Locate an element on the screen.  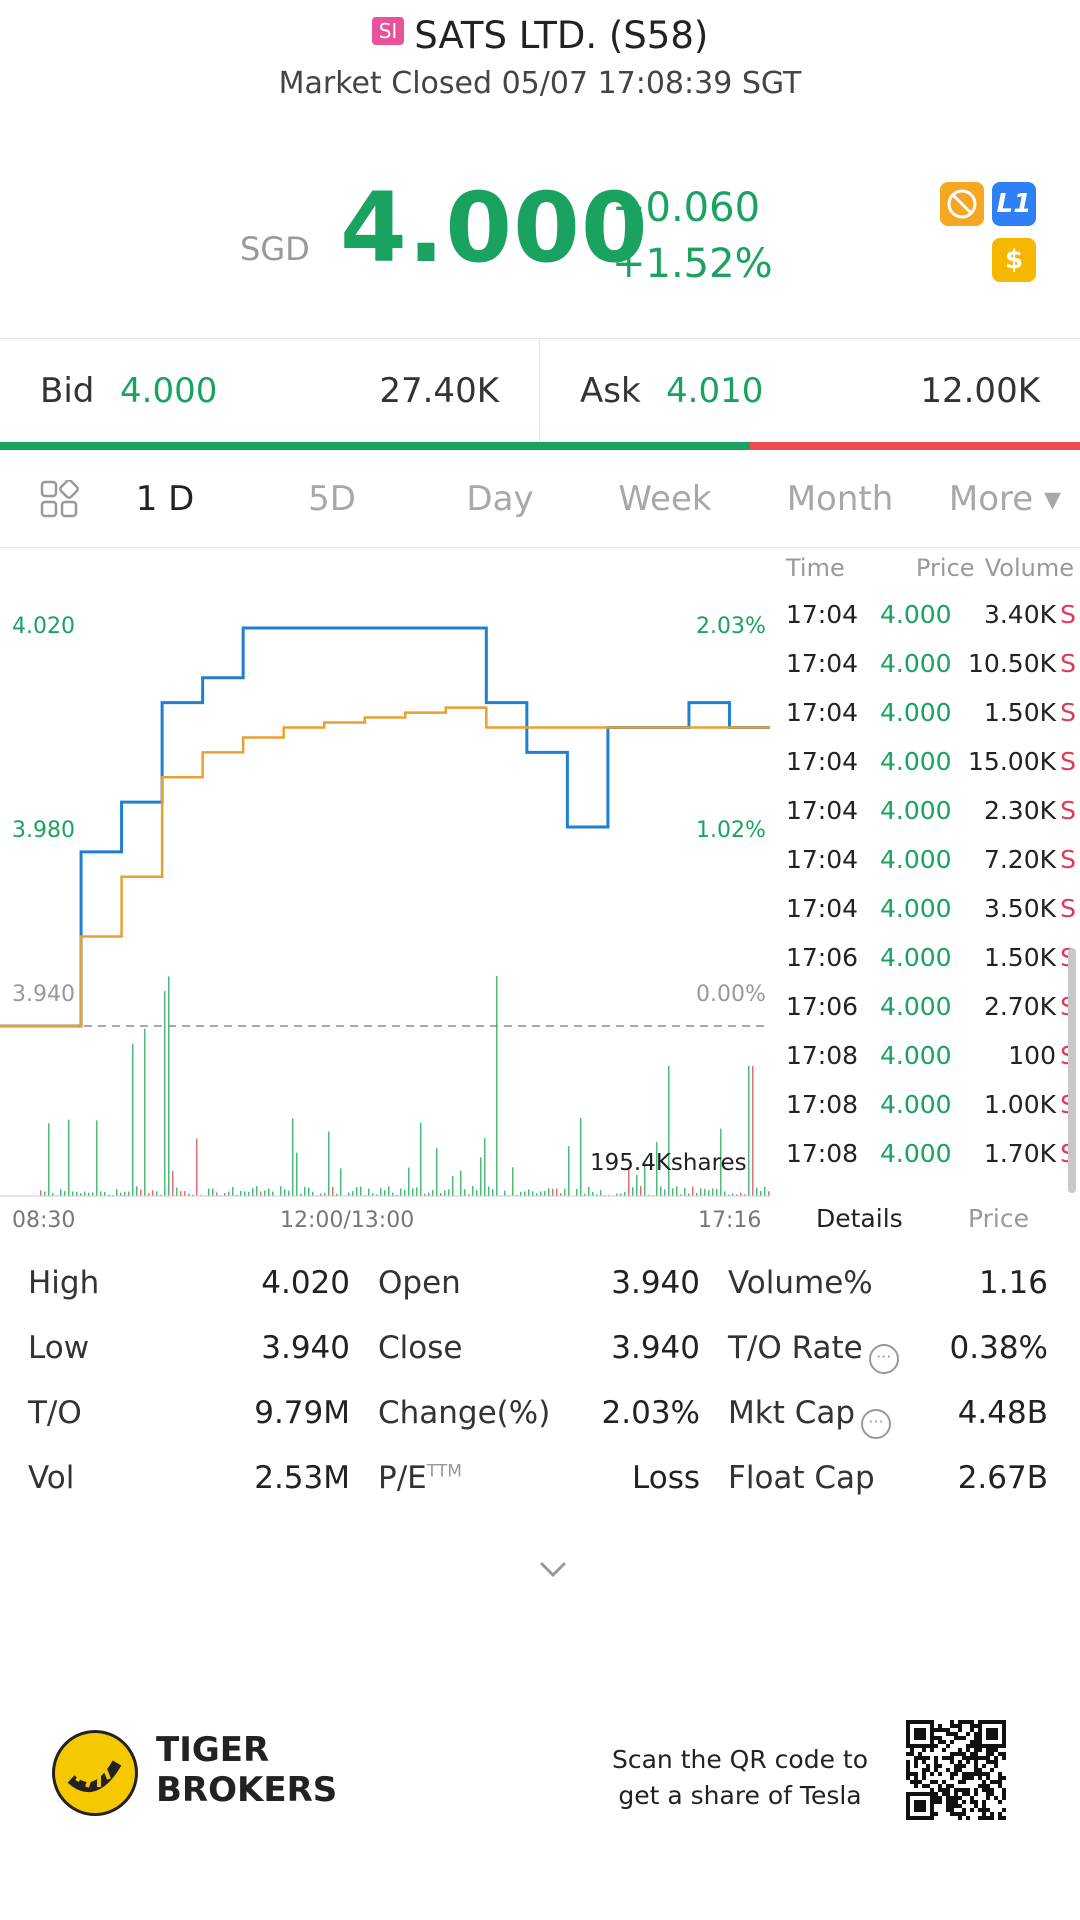
details-tab: Details is located at coordinates (859, 1218).